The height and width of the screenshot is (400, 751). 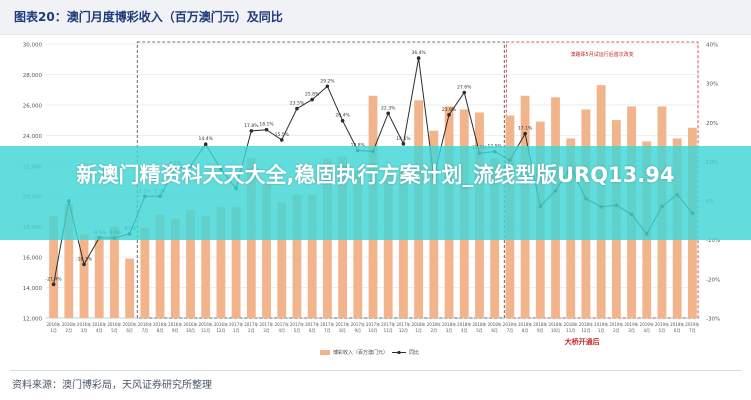 I want to click on yoy-data-label: -16.3%, so click(x=84, y=259).